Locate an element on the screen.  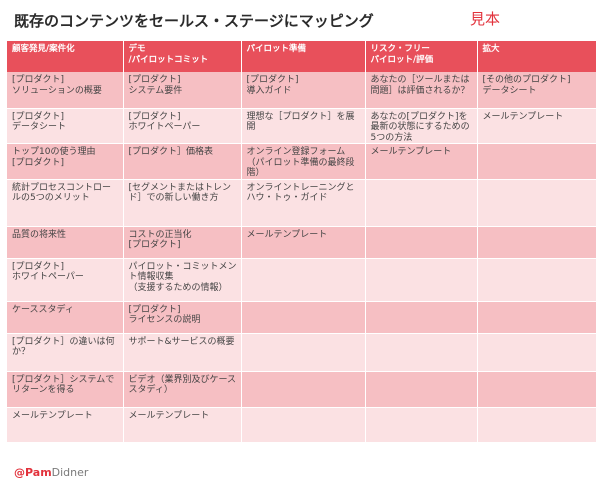
table-cell: オンライントレーニングとハウ・トゥ・ガイド is located at coordinates (303, 203).